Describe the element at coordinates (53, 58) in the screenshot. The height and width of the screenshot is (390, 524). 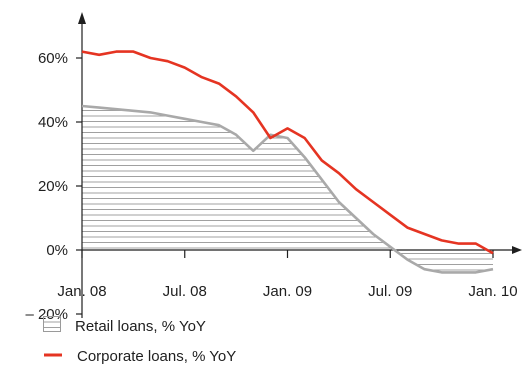
I see `y-tick-label: 60%` at that location.